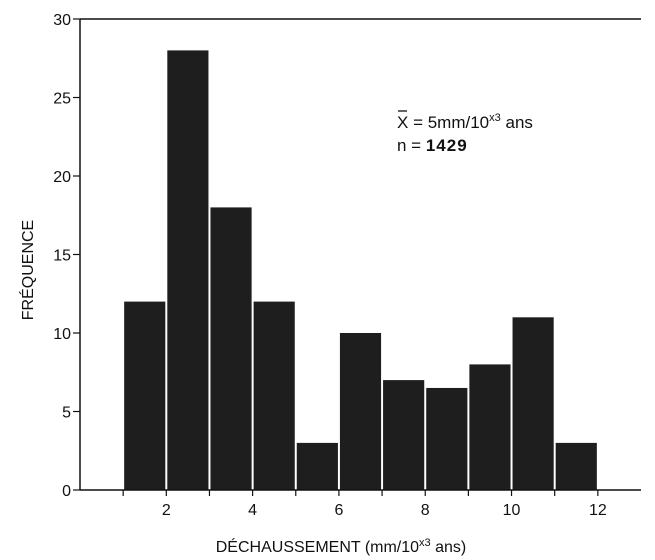 The image size is (655, 560). I want to click on y-tick-label: 5, so click(66, 413).